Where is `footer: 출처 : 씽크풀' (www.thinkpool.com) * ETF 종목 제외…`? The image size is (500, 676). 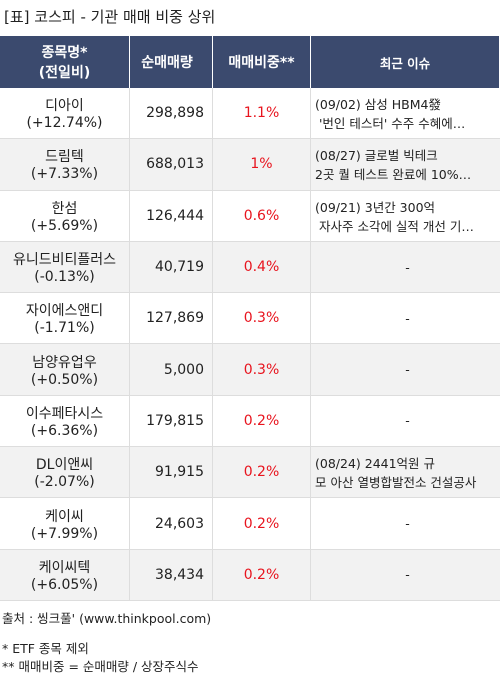 footer: 출처 : 씽크풀' (www.thinkpool.com) * ETF 종목 제외… is located at coordinates (106, 643).